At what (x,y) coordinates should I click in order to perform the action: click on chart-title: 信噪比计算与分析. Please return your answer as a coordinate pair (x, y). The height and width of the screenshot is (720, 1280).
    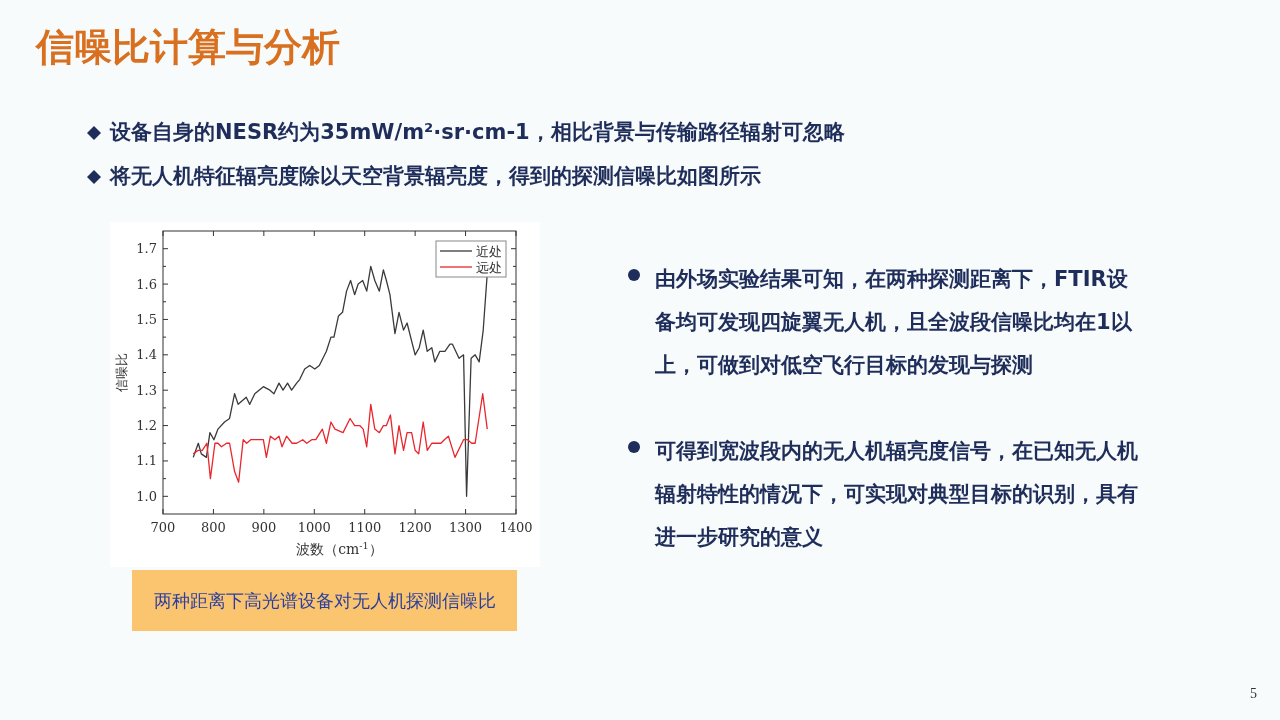
    Looking at the image, I should click on (188, 47).